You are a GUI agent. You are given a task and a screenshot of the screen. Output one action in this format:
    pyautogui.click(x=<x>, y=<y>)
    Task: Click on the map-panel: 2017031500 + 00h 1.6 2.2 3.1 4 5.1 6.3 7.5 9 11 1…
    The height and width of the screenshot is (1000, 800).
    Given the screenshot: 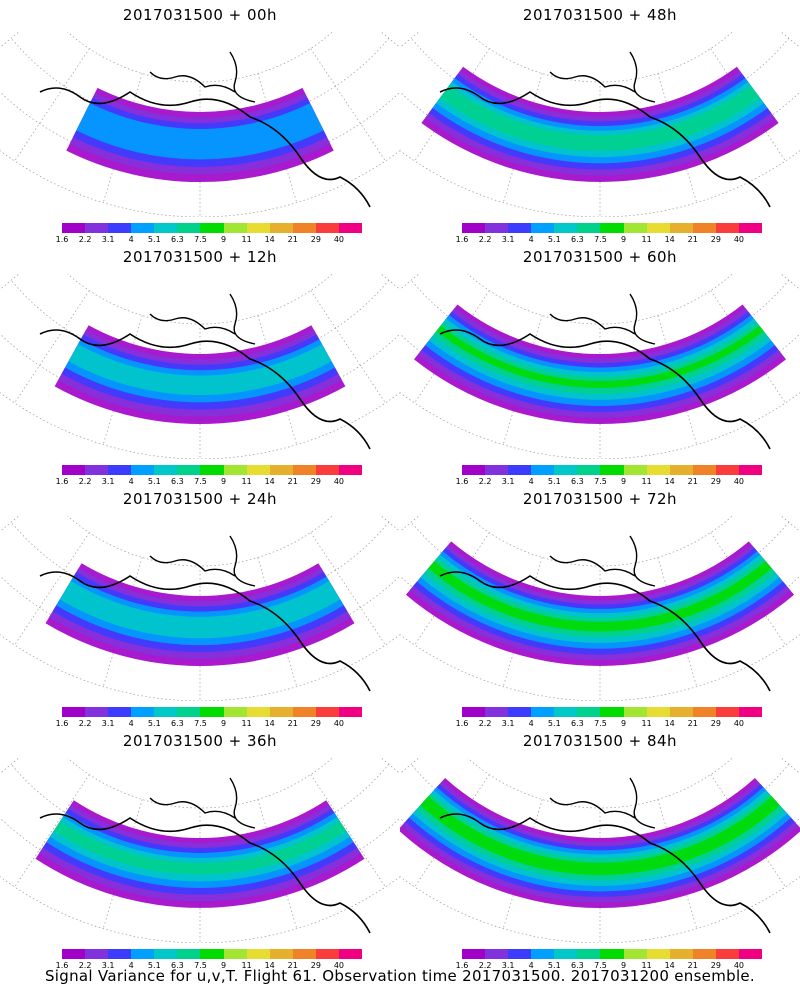 What is the action you would take?
    pyautogui.click(x=200, y=123)
    